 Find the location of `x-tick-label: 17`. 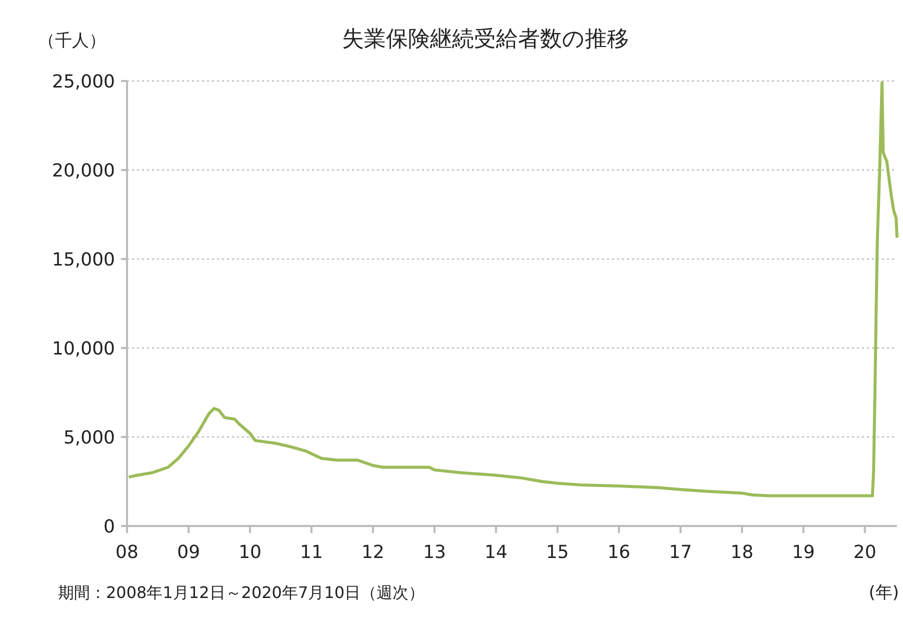

x-tick-label: 17 is located at coordinates (680, 552).